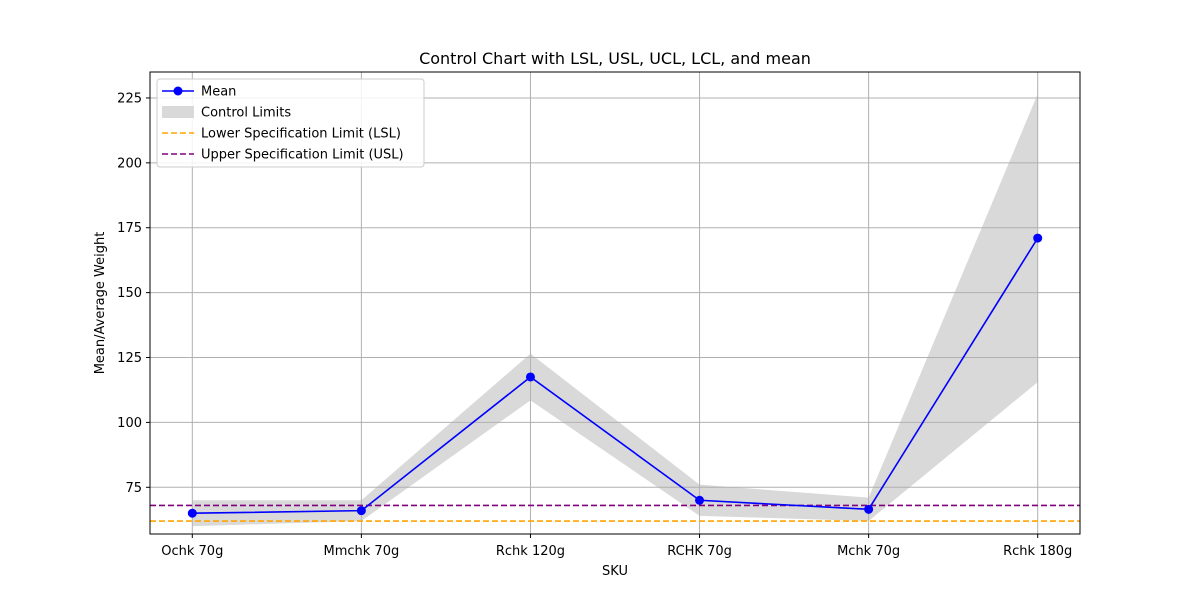  What do you see at coordinates (301, 134) in the screenshot?
I see `legend-label: Lower Specification Limit (LSL)` at bounding box center [301, 134].